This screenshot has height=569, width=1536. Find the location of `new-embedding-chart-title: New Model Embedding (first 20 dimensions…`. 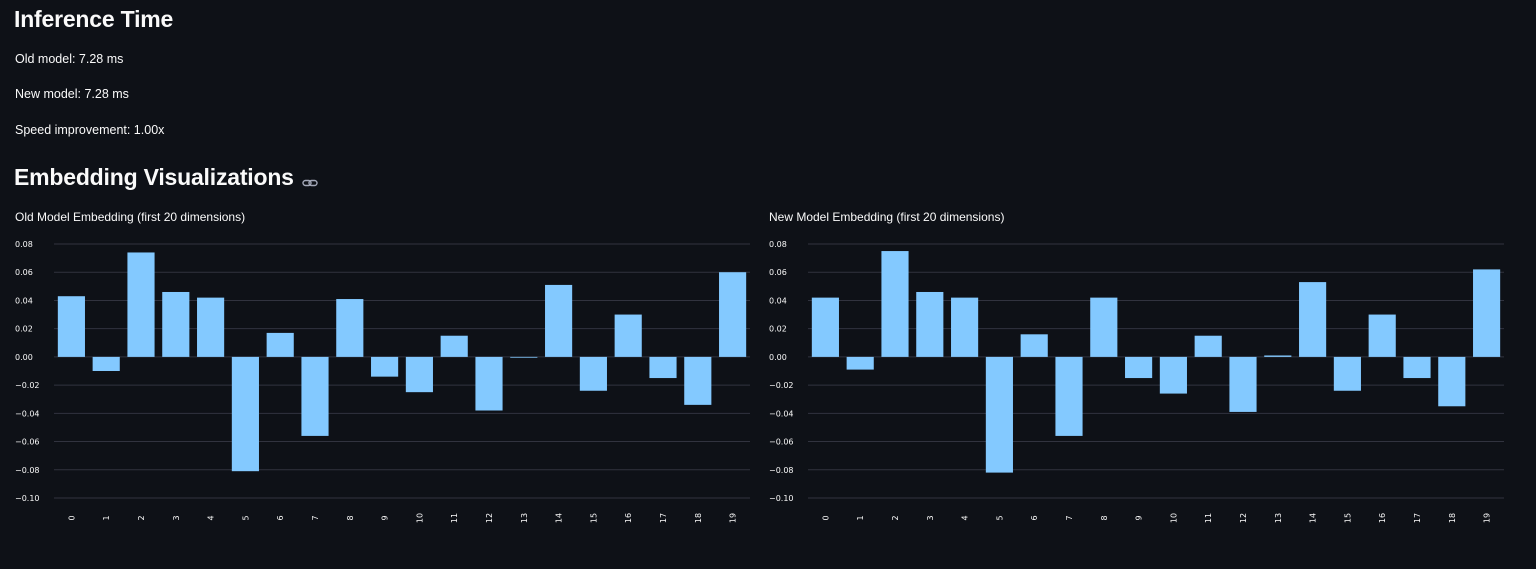

new-embedding-chart-title: New Model Embedding (first 20 dimensions… is located at coordinates (887, 217).